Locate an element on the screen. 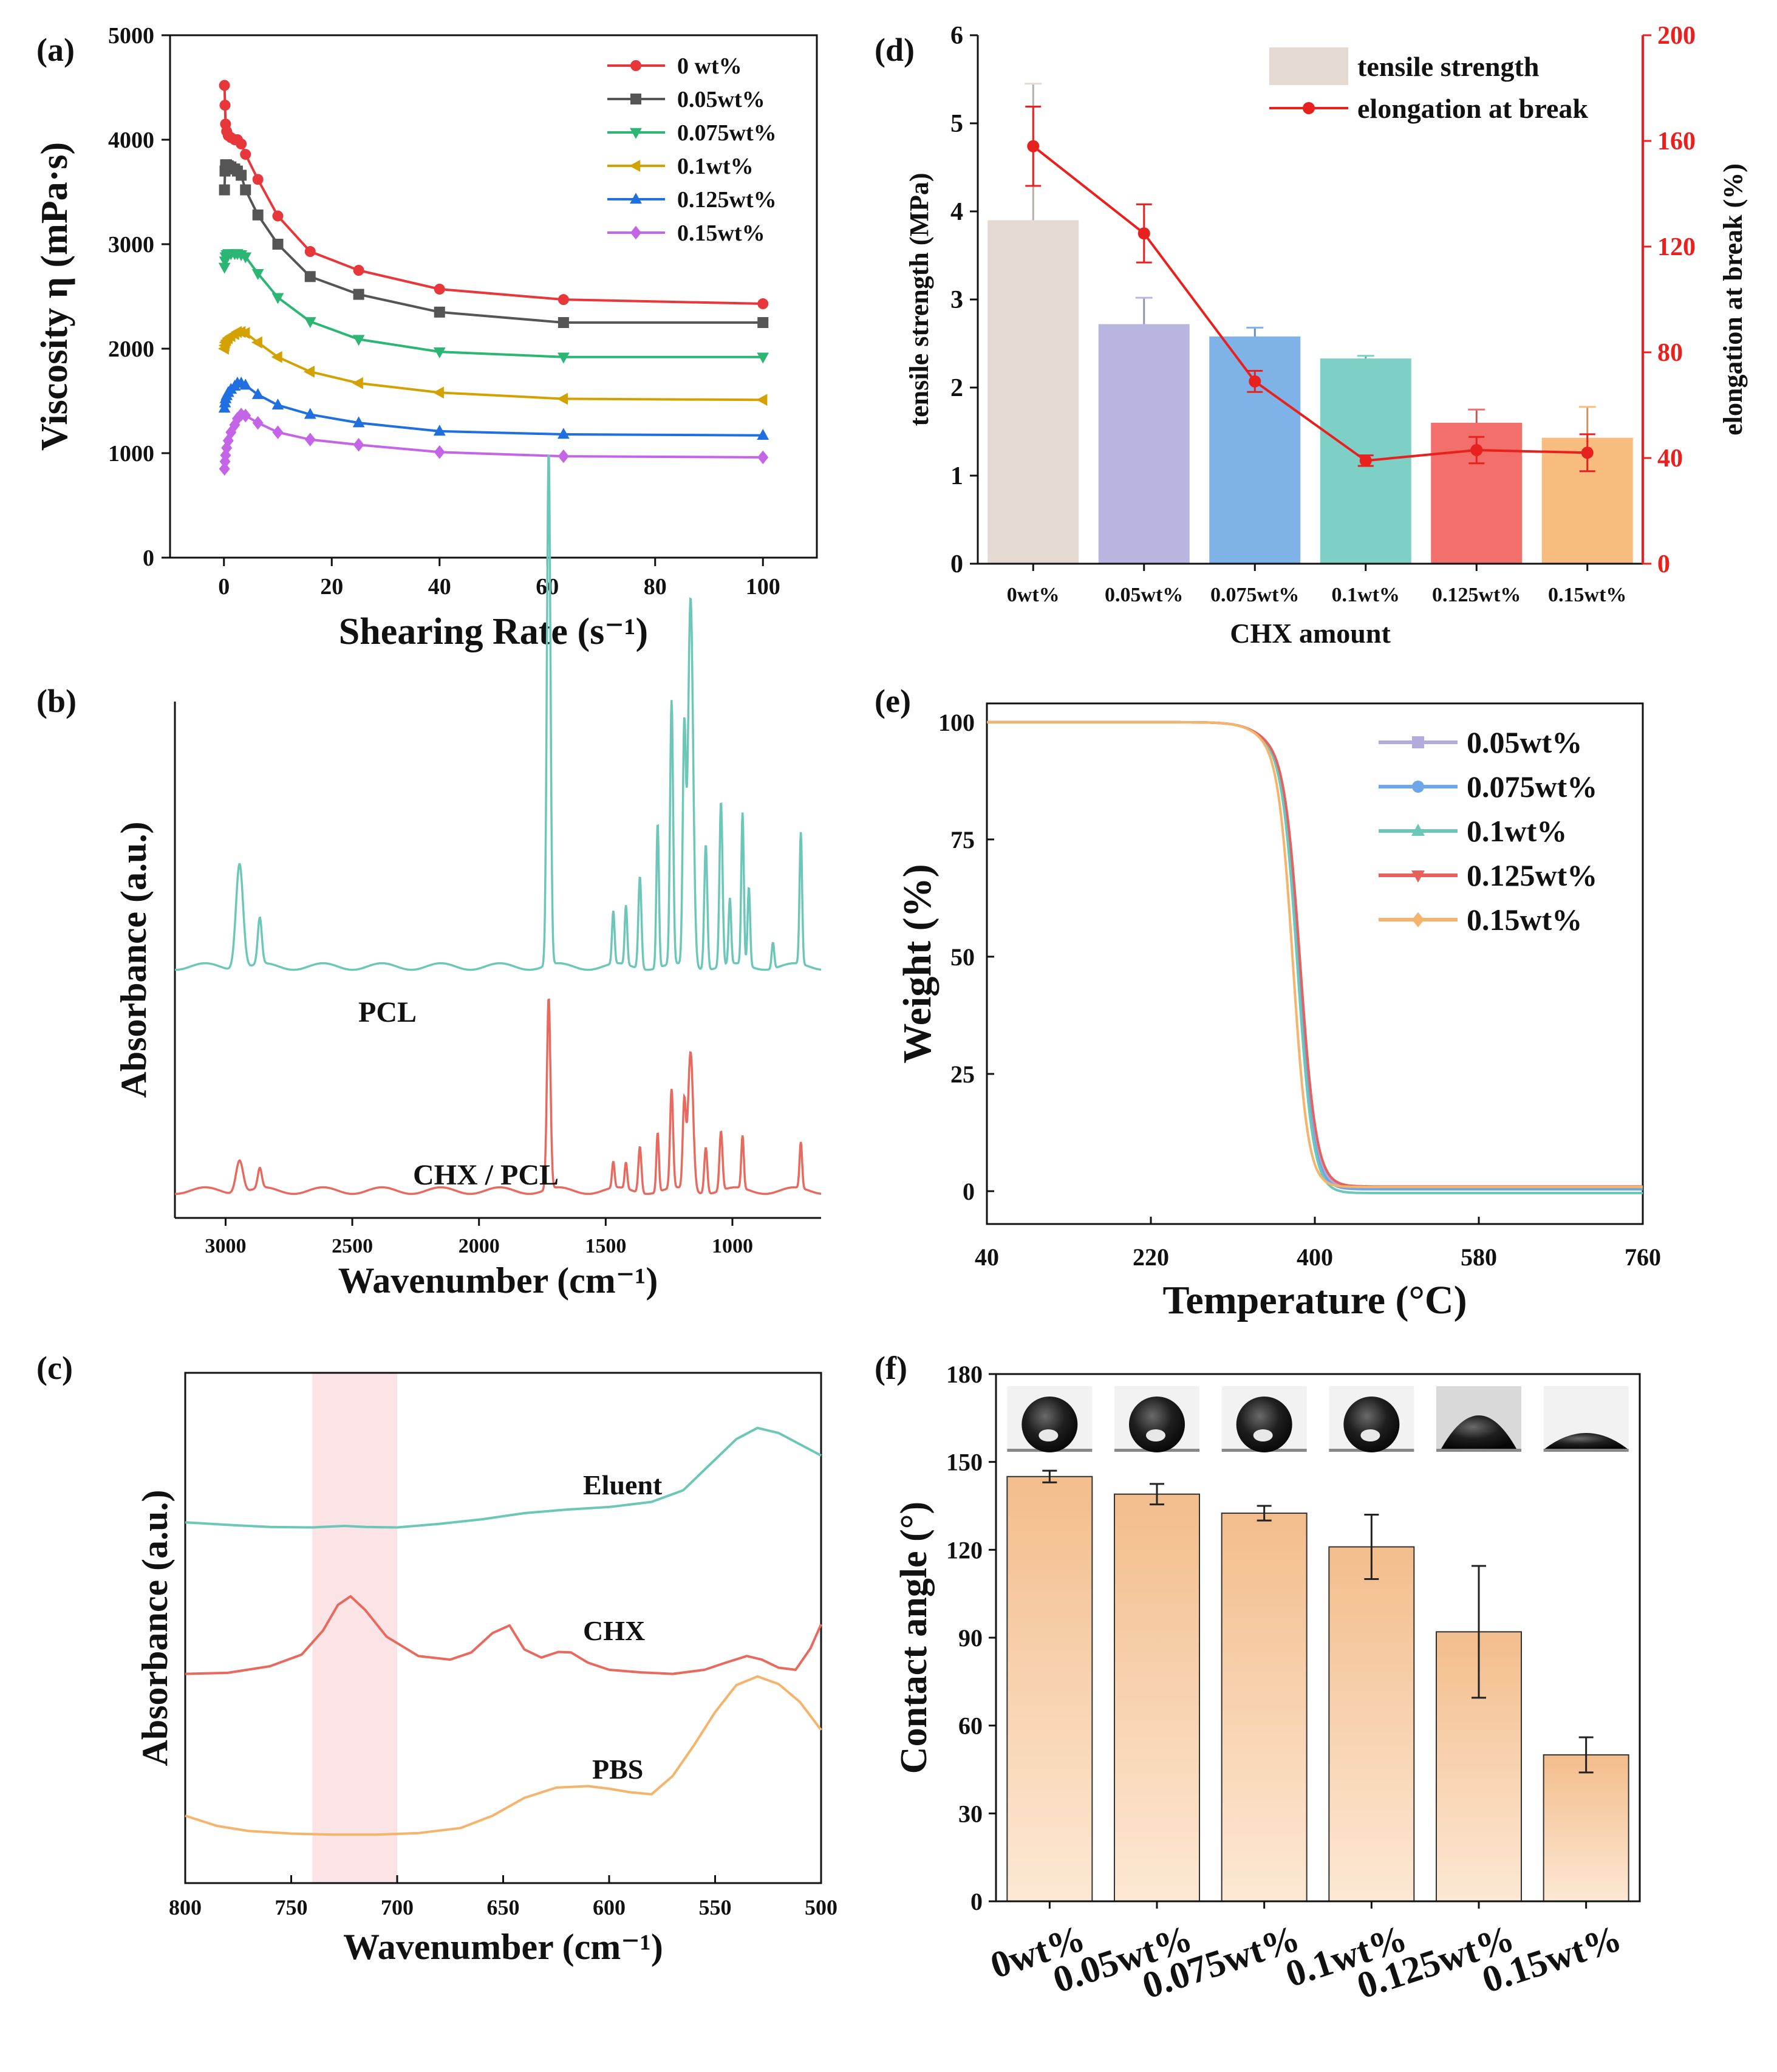  y-tick-label: 5000 is located at coordinates (131, 36).